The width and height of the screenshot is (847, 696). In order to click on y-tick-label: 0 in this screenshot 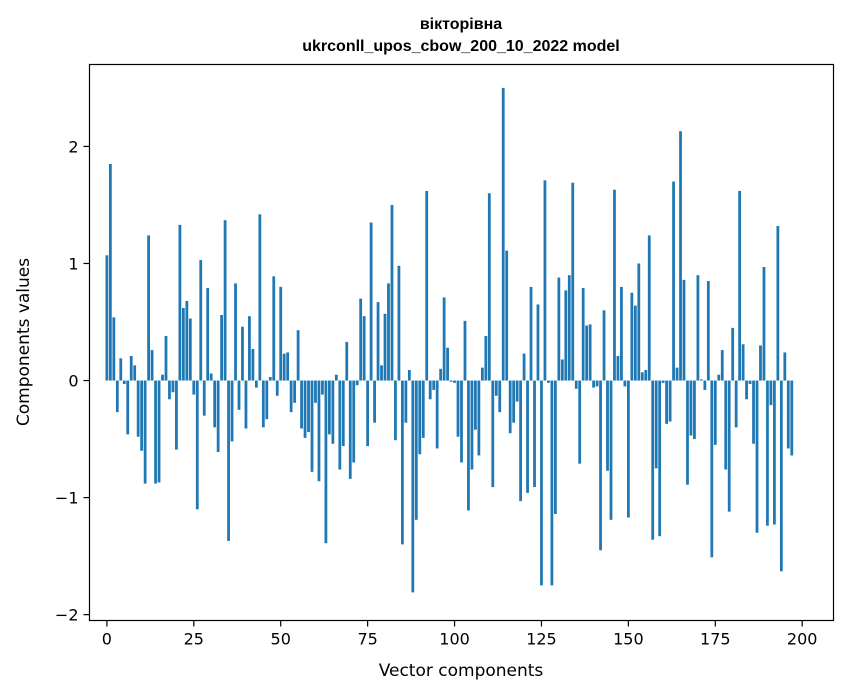, I will do `click(73, 381)`.